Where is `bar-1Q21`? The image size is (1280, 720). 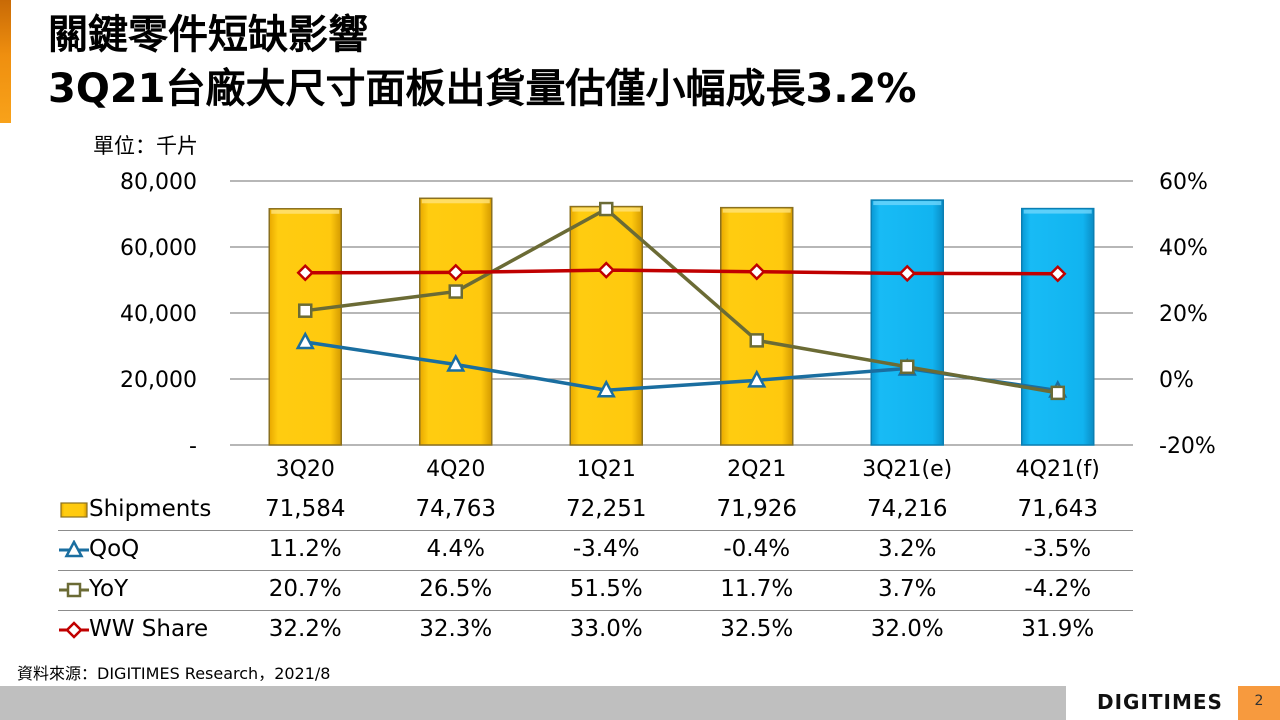
bar-1Q21 is located at coordinates (606, 325).